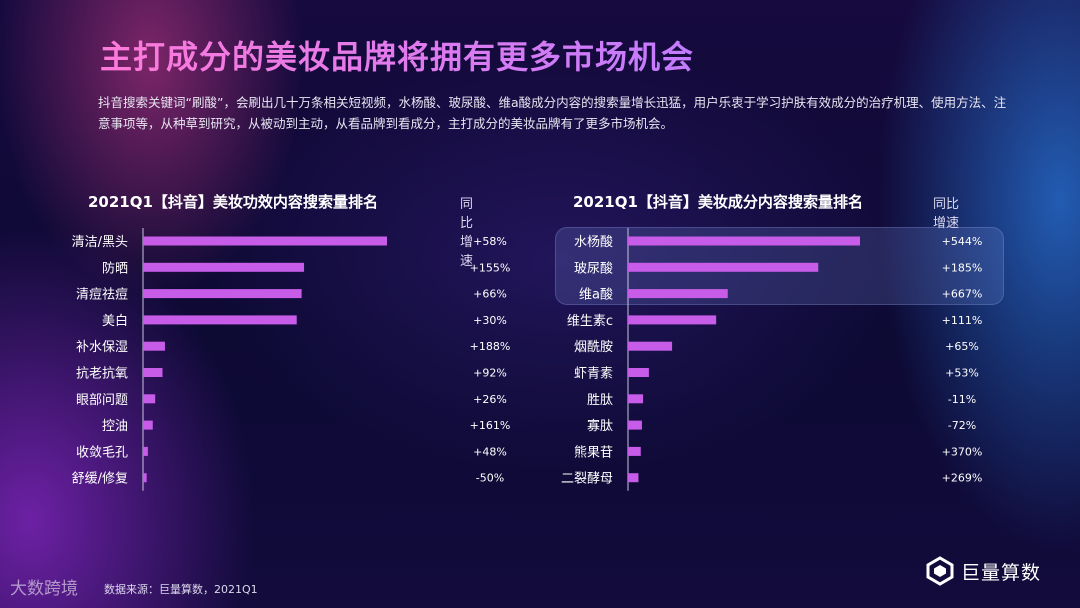 The width and height of the screenshot is (1080, 608). I want to click on brand-logo-icon, so click(940, 571).